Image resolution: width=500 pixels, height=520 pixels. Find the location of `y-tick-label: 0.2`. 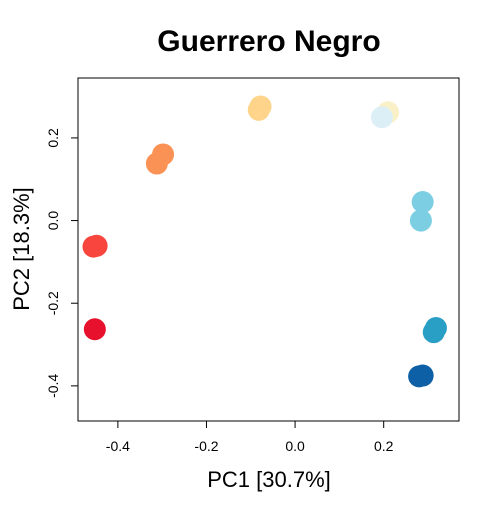

y-tick-label: 0.2 is located at coordinates (53, 138).